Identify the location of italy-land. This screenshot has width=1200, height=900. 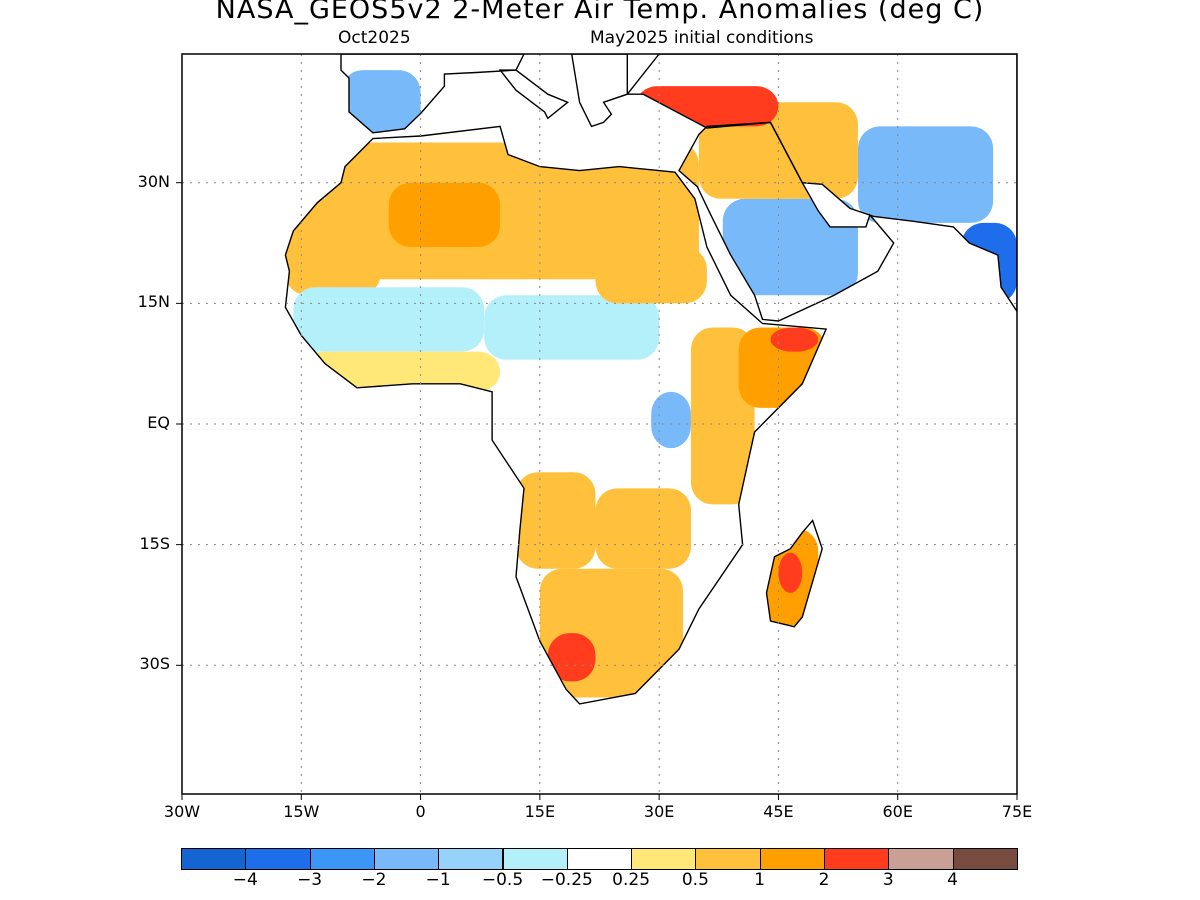
(534, 94).